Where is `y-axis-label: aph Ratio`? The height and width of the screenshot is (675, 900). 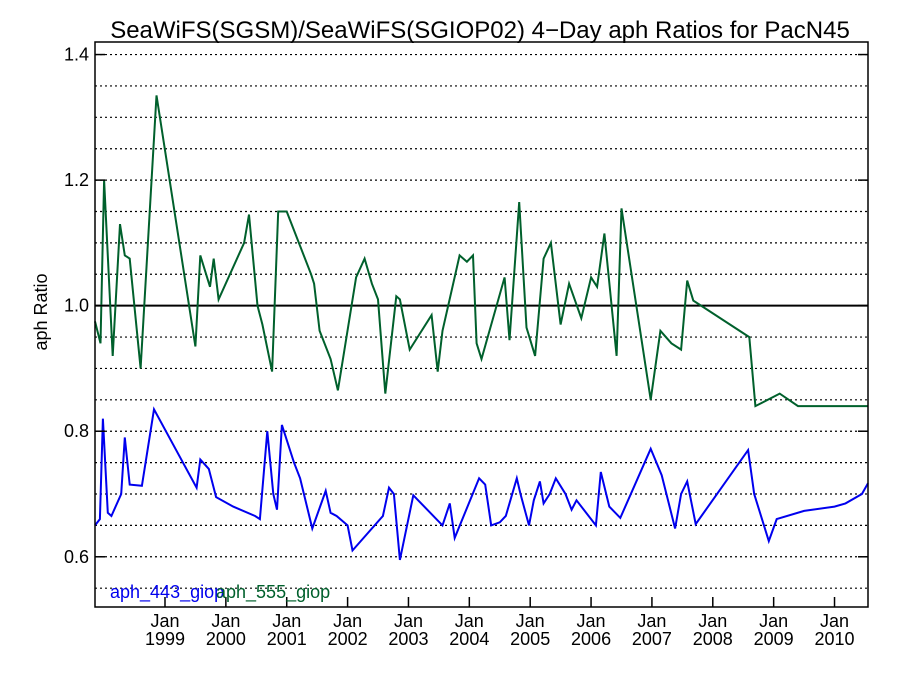
y-axis-label: aph Ratio is located at coordinates (41, 311).